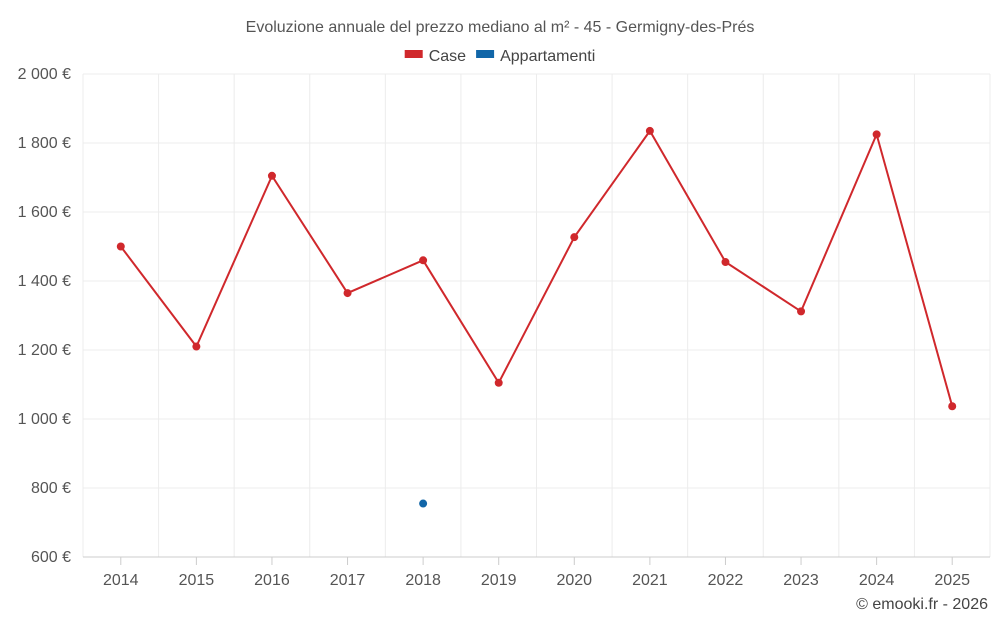  Describe the element at coordinates (44, 212) in the screenshot. I see `y-tick-label: 1 600 €` at that location.